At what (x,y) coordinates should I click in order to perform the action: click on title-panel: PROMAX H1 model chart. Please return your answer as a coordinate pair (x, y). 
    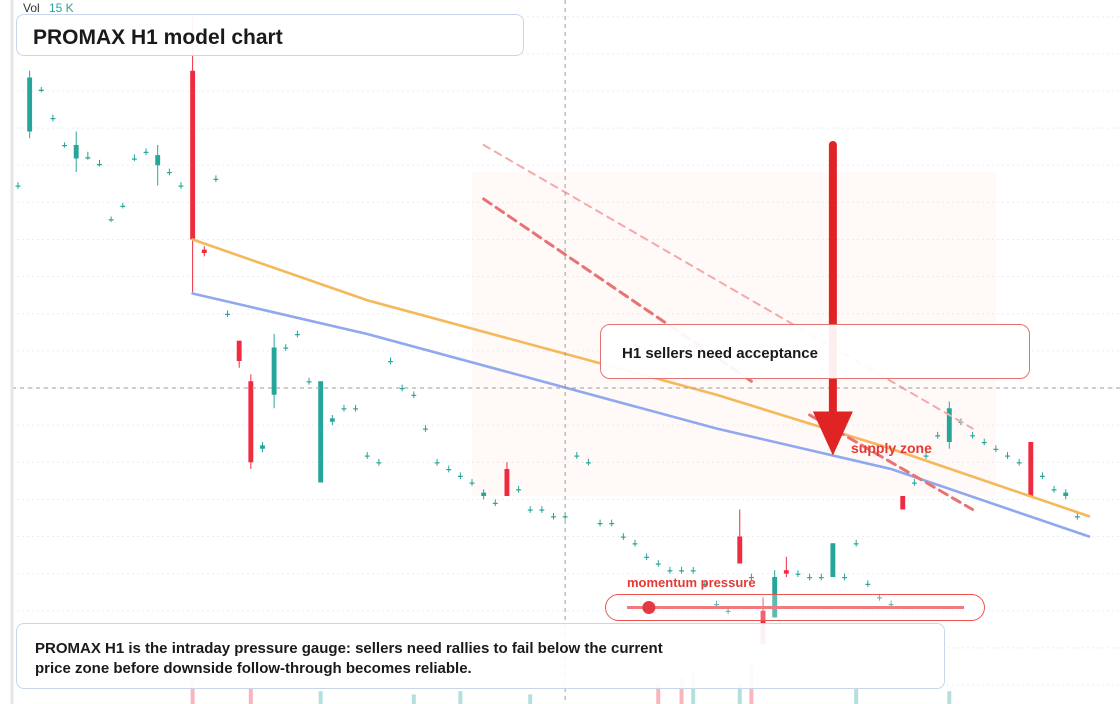
    Looking at the image, I should click on (270, 35).